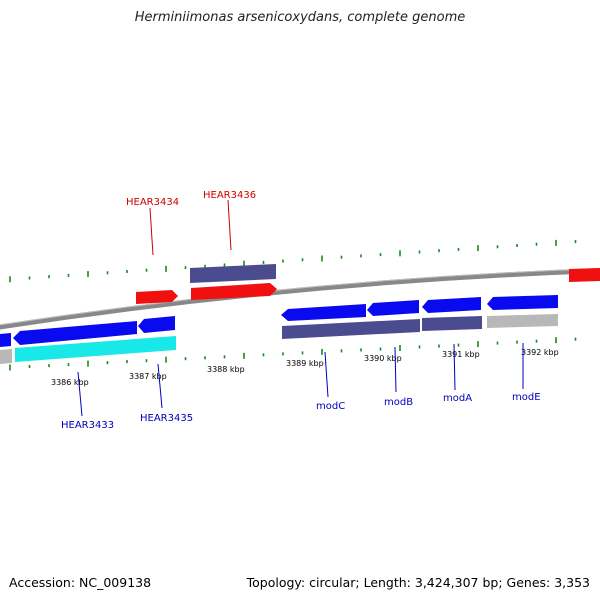 The height and width of the screenshot is (600, 600). What do you see at coordinates (526, 397) in the screenshot?
I see `label-mode: modE` at bounding box center [526, 397].